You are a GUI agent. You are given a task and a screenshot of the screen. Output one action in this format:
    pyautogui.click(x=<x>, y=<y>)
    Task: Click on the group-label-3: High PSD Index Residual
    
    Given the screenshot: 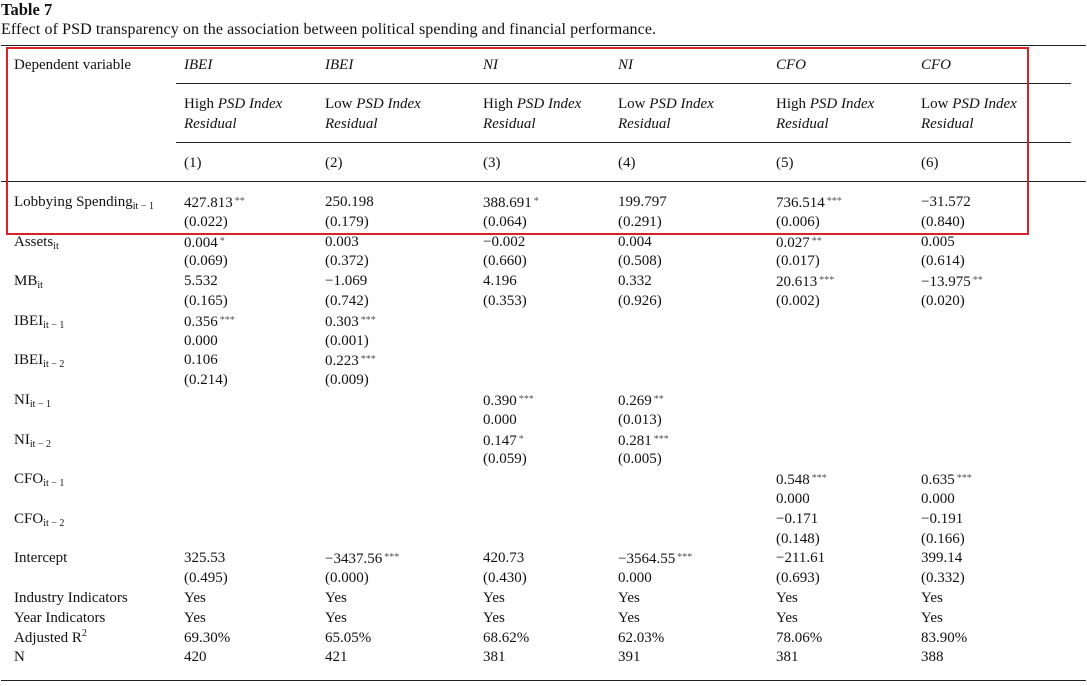 What is the action you would take?
    pyautogui.click(x=532, y=114)
    